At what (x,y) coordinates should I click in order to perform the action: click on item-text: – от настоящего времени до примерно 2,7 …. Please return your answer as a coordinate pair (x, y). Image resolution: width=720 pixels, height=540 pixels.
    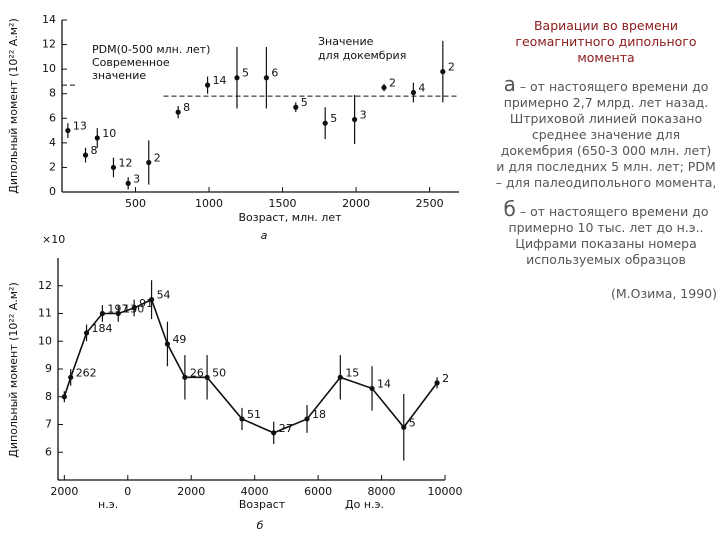
    Looking at the image, I should click on (606, 134).